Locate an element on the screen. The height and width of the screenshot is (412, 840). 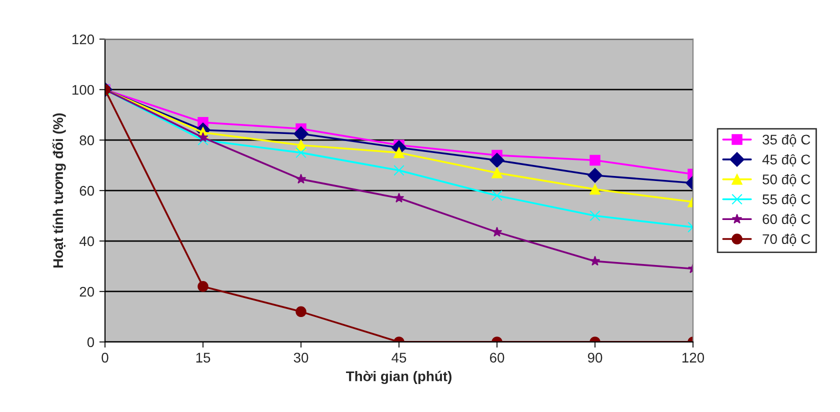
y-tick-label: 120 is located at coordinates (83, 39).